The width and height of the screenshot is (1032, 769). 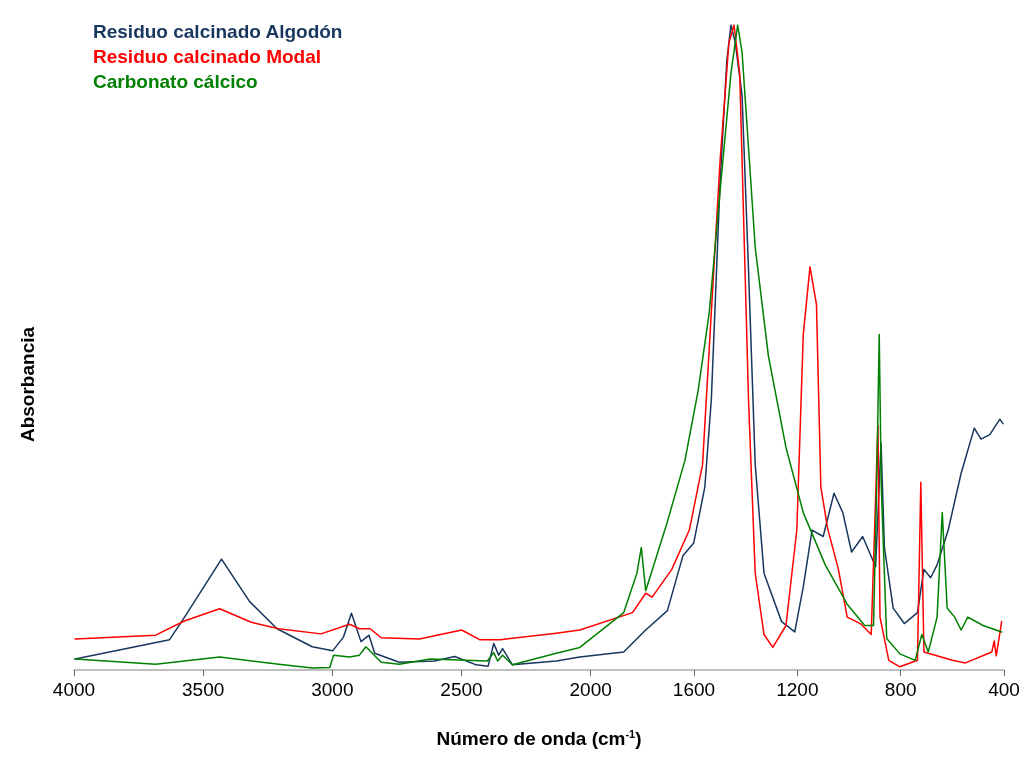 What do you see at coordinates (332, 689) in the screenshot?
I see `x-tick-label: 3000` at bounding box center [332, 689].